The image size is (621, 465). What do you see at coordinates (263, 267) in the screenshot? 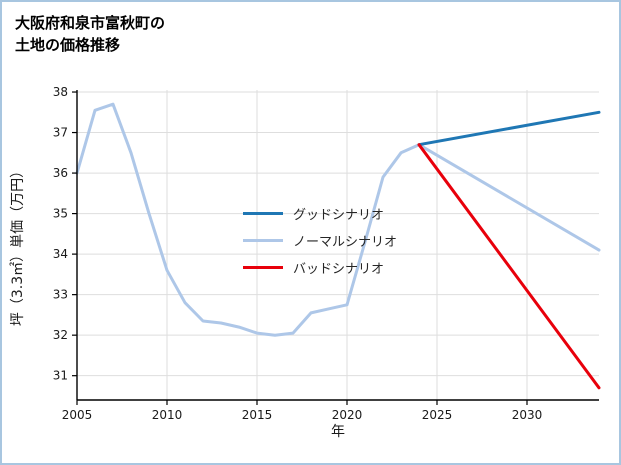
I see `legend-line-bad-icon` at bounding box center [263, 267].